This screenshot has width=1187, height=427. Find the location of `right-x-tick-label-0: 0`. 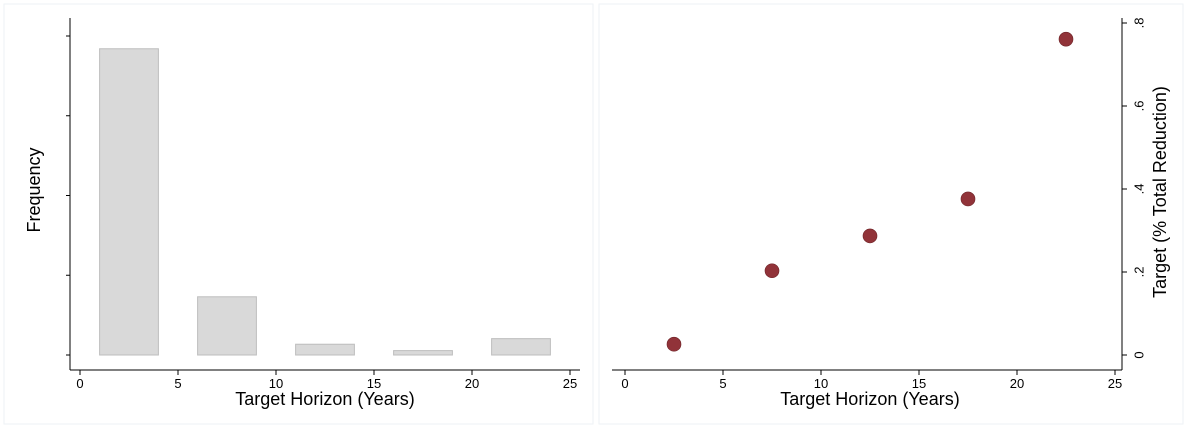

right-x-tick-label-0: 0 is located at coordinates (624, 383).